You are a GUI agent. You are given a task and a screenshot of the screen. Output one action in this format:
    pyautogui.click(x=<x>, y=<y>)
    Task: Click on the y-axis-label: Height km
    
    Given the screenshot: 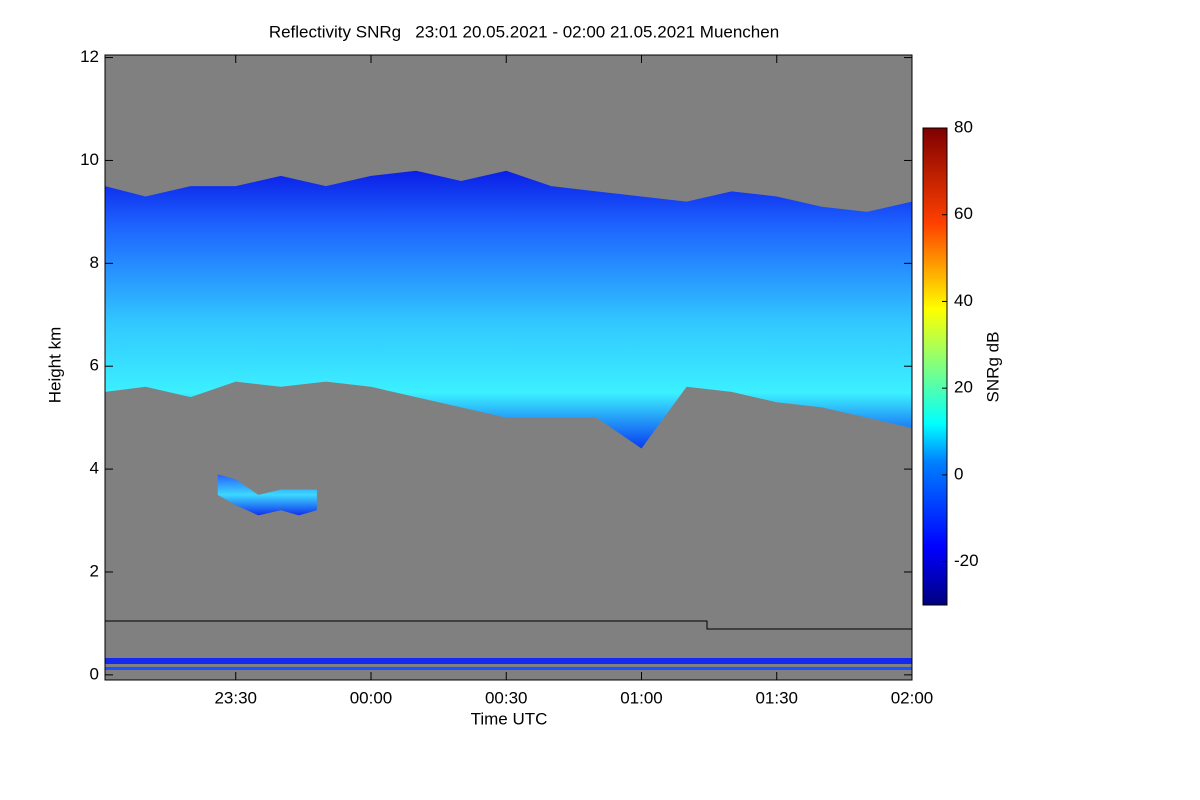 What is the action you would take?
    pyautogui.click(x=54, y=365)
    